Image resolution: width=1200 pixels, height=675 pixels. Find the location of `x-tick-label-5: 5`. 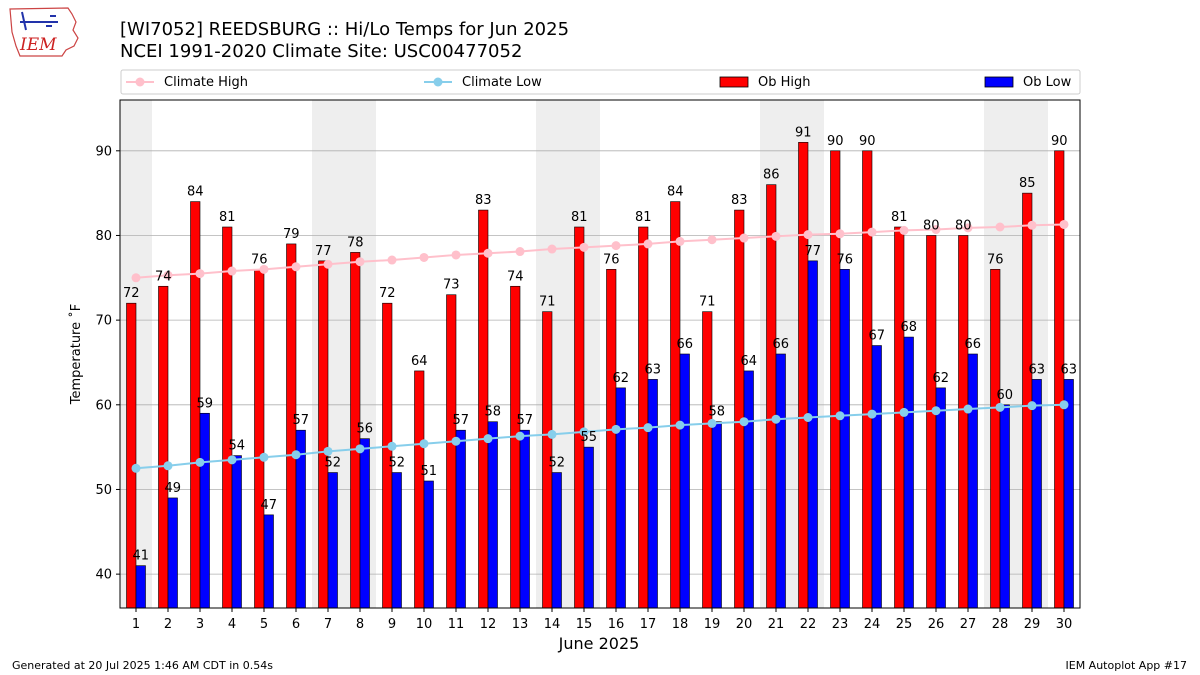

x-tick-label-5: 5 is located at coordinates (264, 624).